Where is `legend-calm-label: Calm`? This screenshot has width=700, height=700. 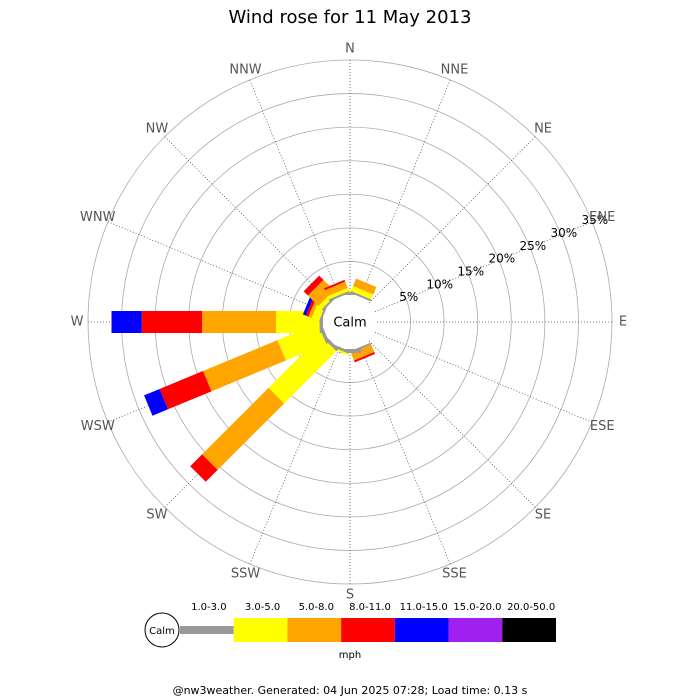
legend-calm-label: Calm is located at coordinates (162, 631).